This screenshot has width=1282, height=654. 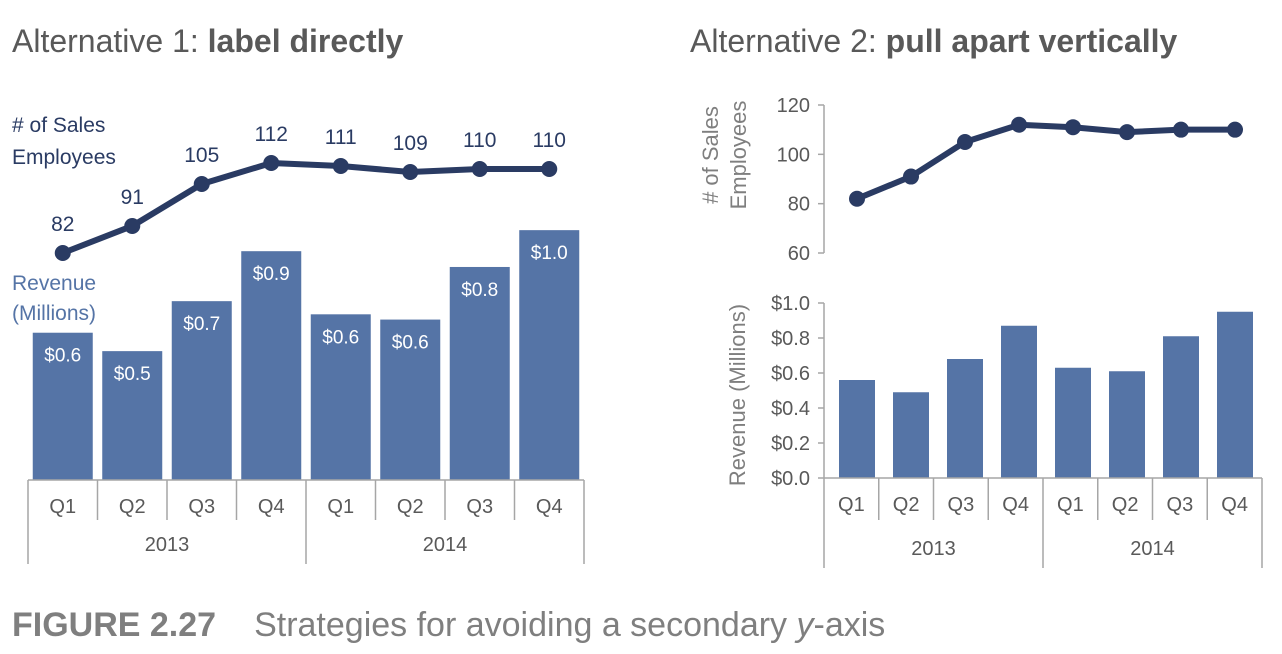 I want to click on panel2-bottom-y-tick-label: $0.6, so click(x=790, y=374).